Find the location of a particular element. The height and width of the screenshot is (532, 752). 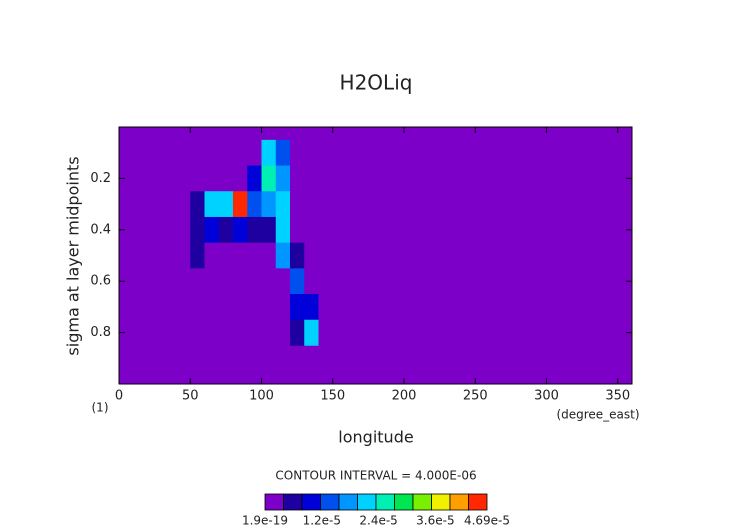

x-unit: (degree_east) is located at coordinates (597, 415).